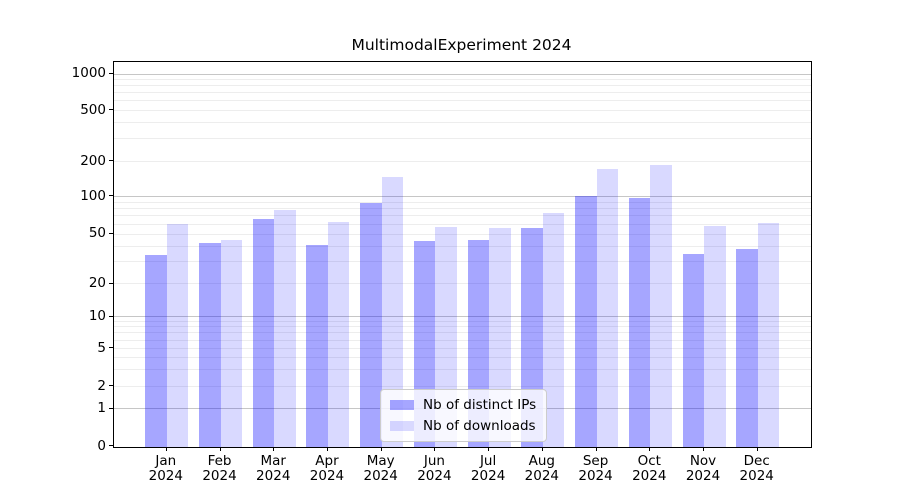  I want to click on bar-downloads-apr, so click(338, 334).